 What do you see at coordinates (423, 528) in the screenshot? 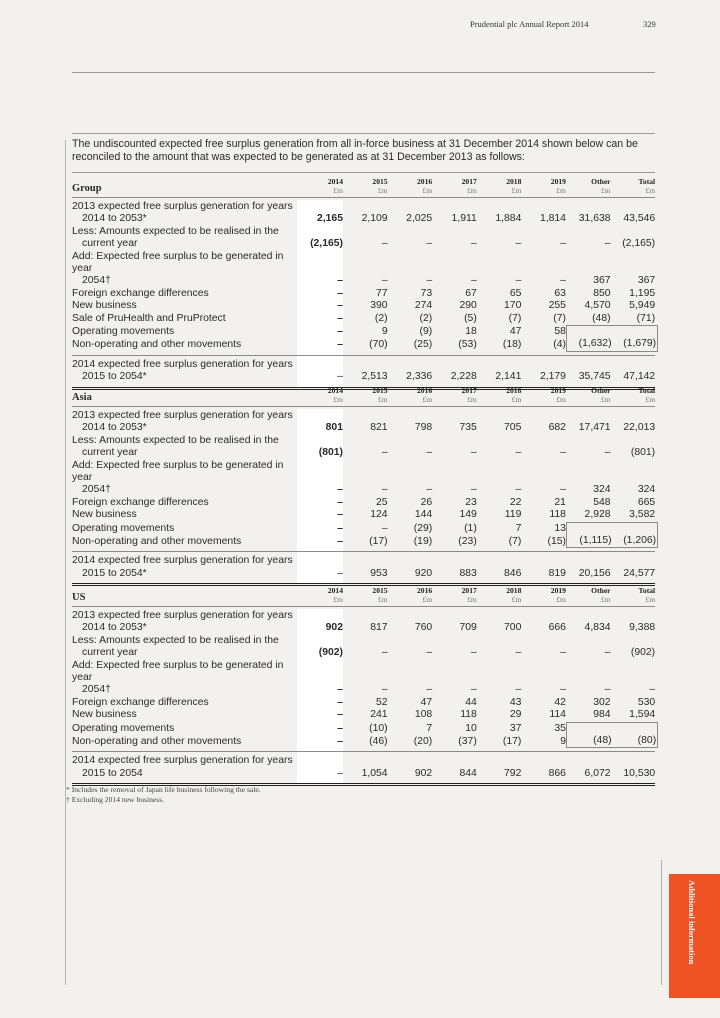
I see `cell-value: (29)` at bounding box center [423, 528].